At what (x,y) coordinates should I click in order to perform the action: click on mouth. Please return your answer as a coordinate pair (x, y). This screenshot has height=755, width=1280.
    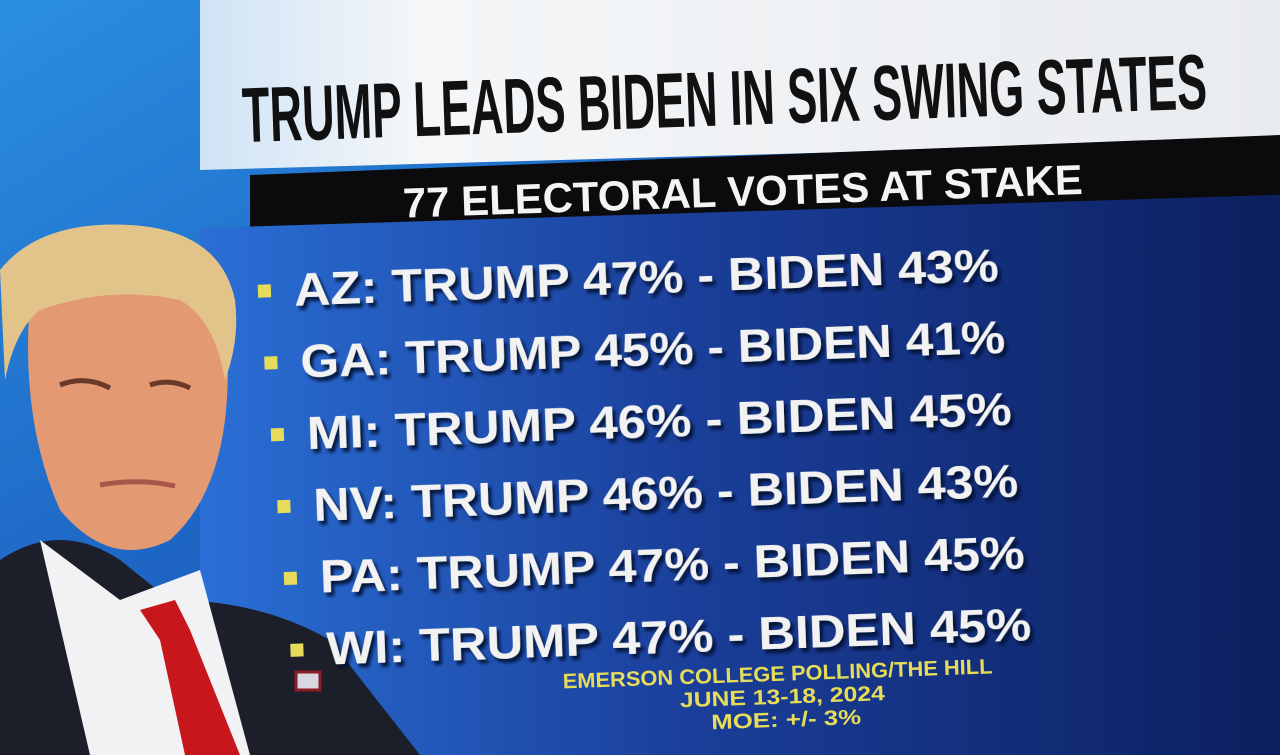
    Looking at the image, I should click on (137, 484).